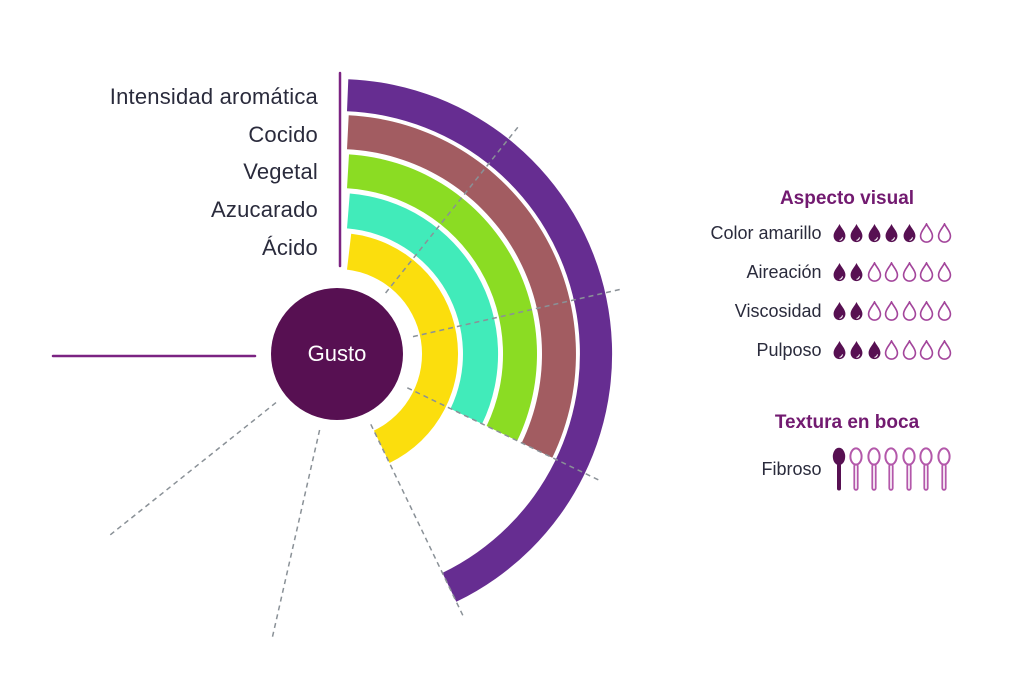  I want to click on arc-ring-acido, so click(403, 348).